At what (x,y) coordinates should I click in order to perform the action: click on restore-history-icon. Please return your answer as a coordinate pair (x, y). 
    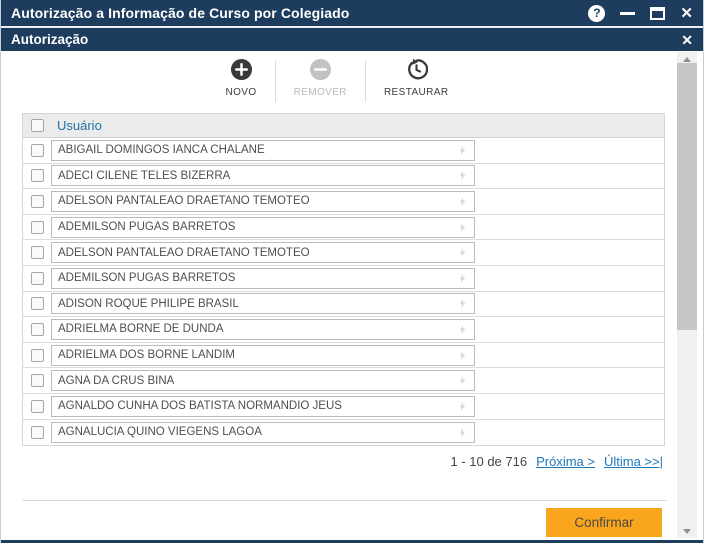
    Looking at the image, I should click on (417, 69).